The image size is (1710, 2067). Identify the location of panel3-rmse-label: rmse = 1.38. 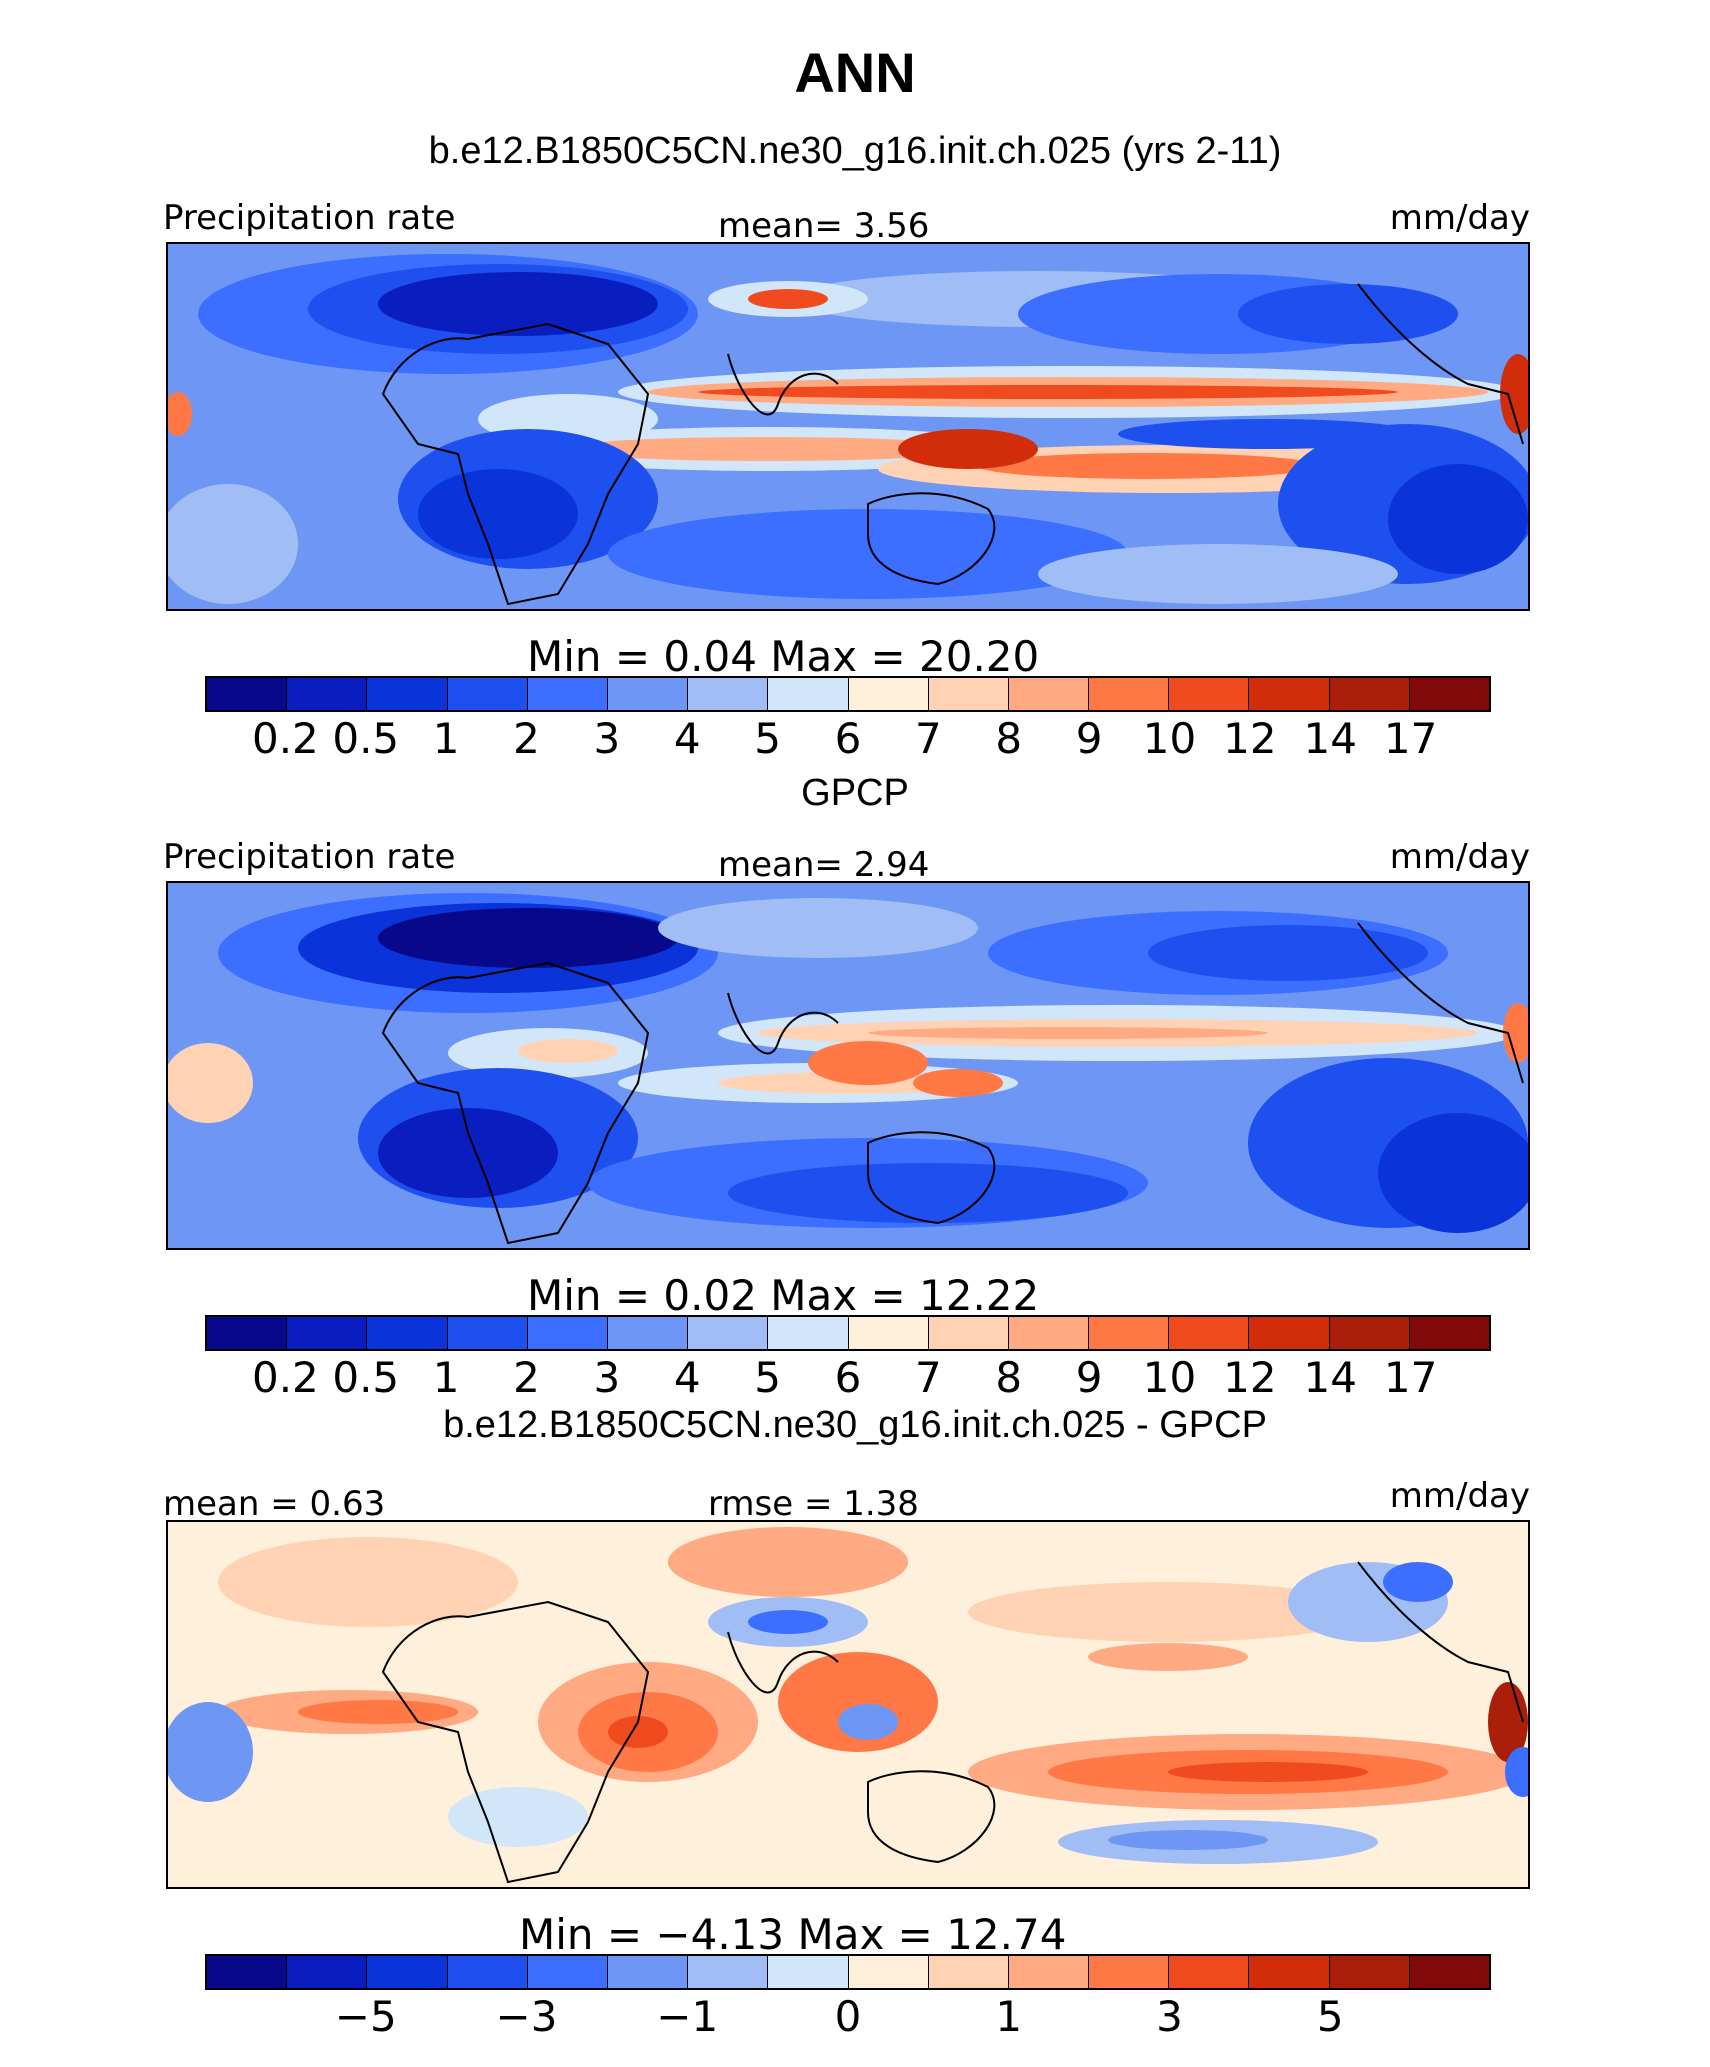
(813, 1504).